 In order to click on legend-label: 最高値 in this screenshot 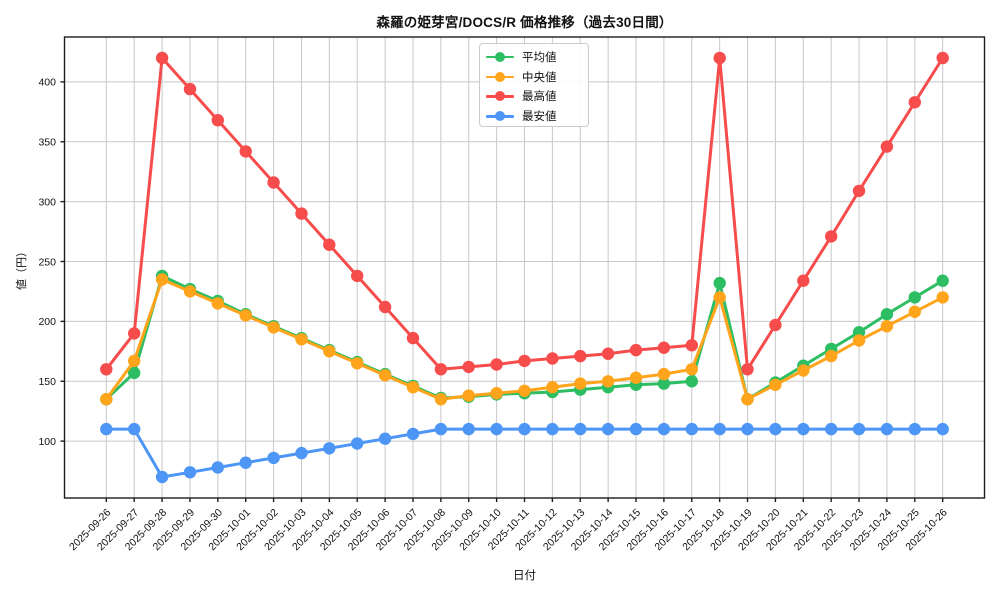, I will do `click(539, 97)`.